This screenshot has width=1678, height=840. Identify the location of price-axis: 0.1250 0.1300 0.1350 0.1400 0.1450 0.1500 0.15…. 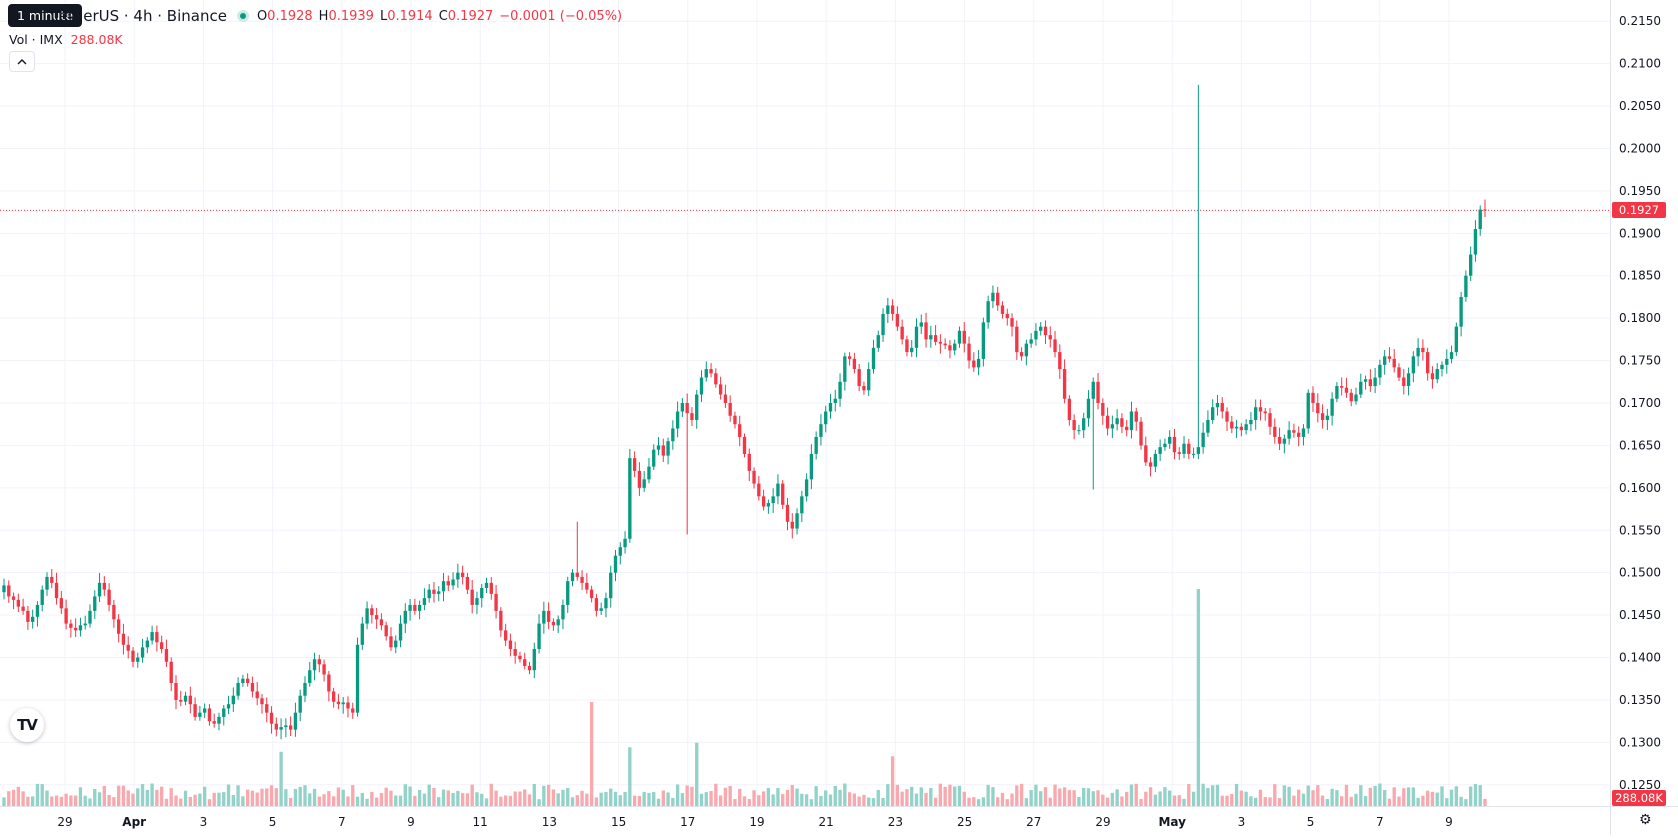
(1644, 403).